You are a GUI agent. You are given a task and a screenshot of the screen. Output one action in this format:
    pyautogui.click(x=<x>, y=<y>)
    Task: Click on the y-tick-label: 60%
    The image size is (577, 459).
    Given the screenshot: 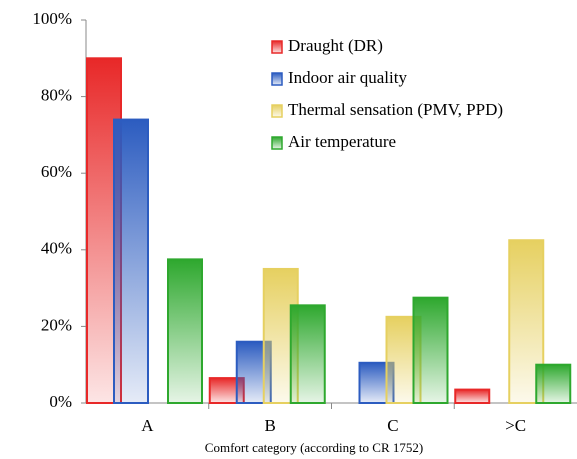 What is the action you would take?
    pyautogui.click(x=56, y=171)
    